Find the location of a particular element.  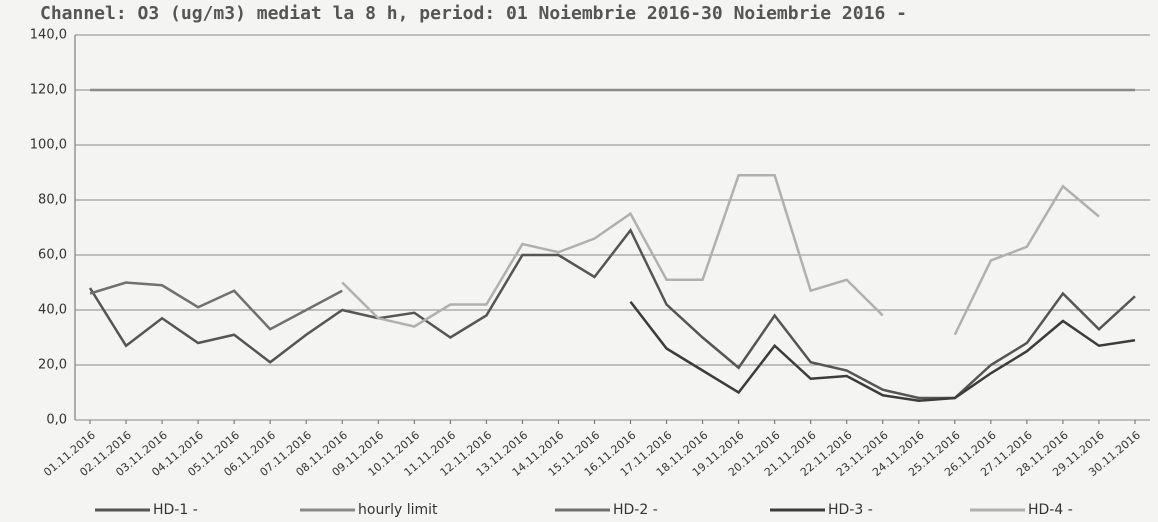

y-tick-label: 80,0 is located at coordinates (52, 200).